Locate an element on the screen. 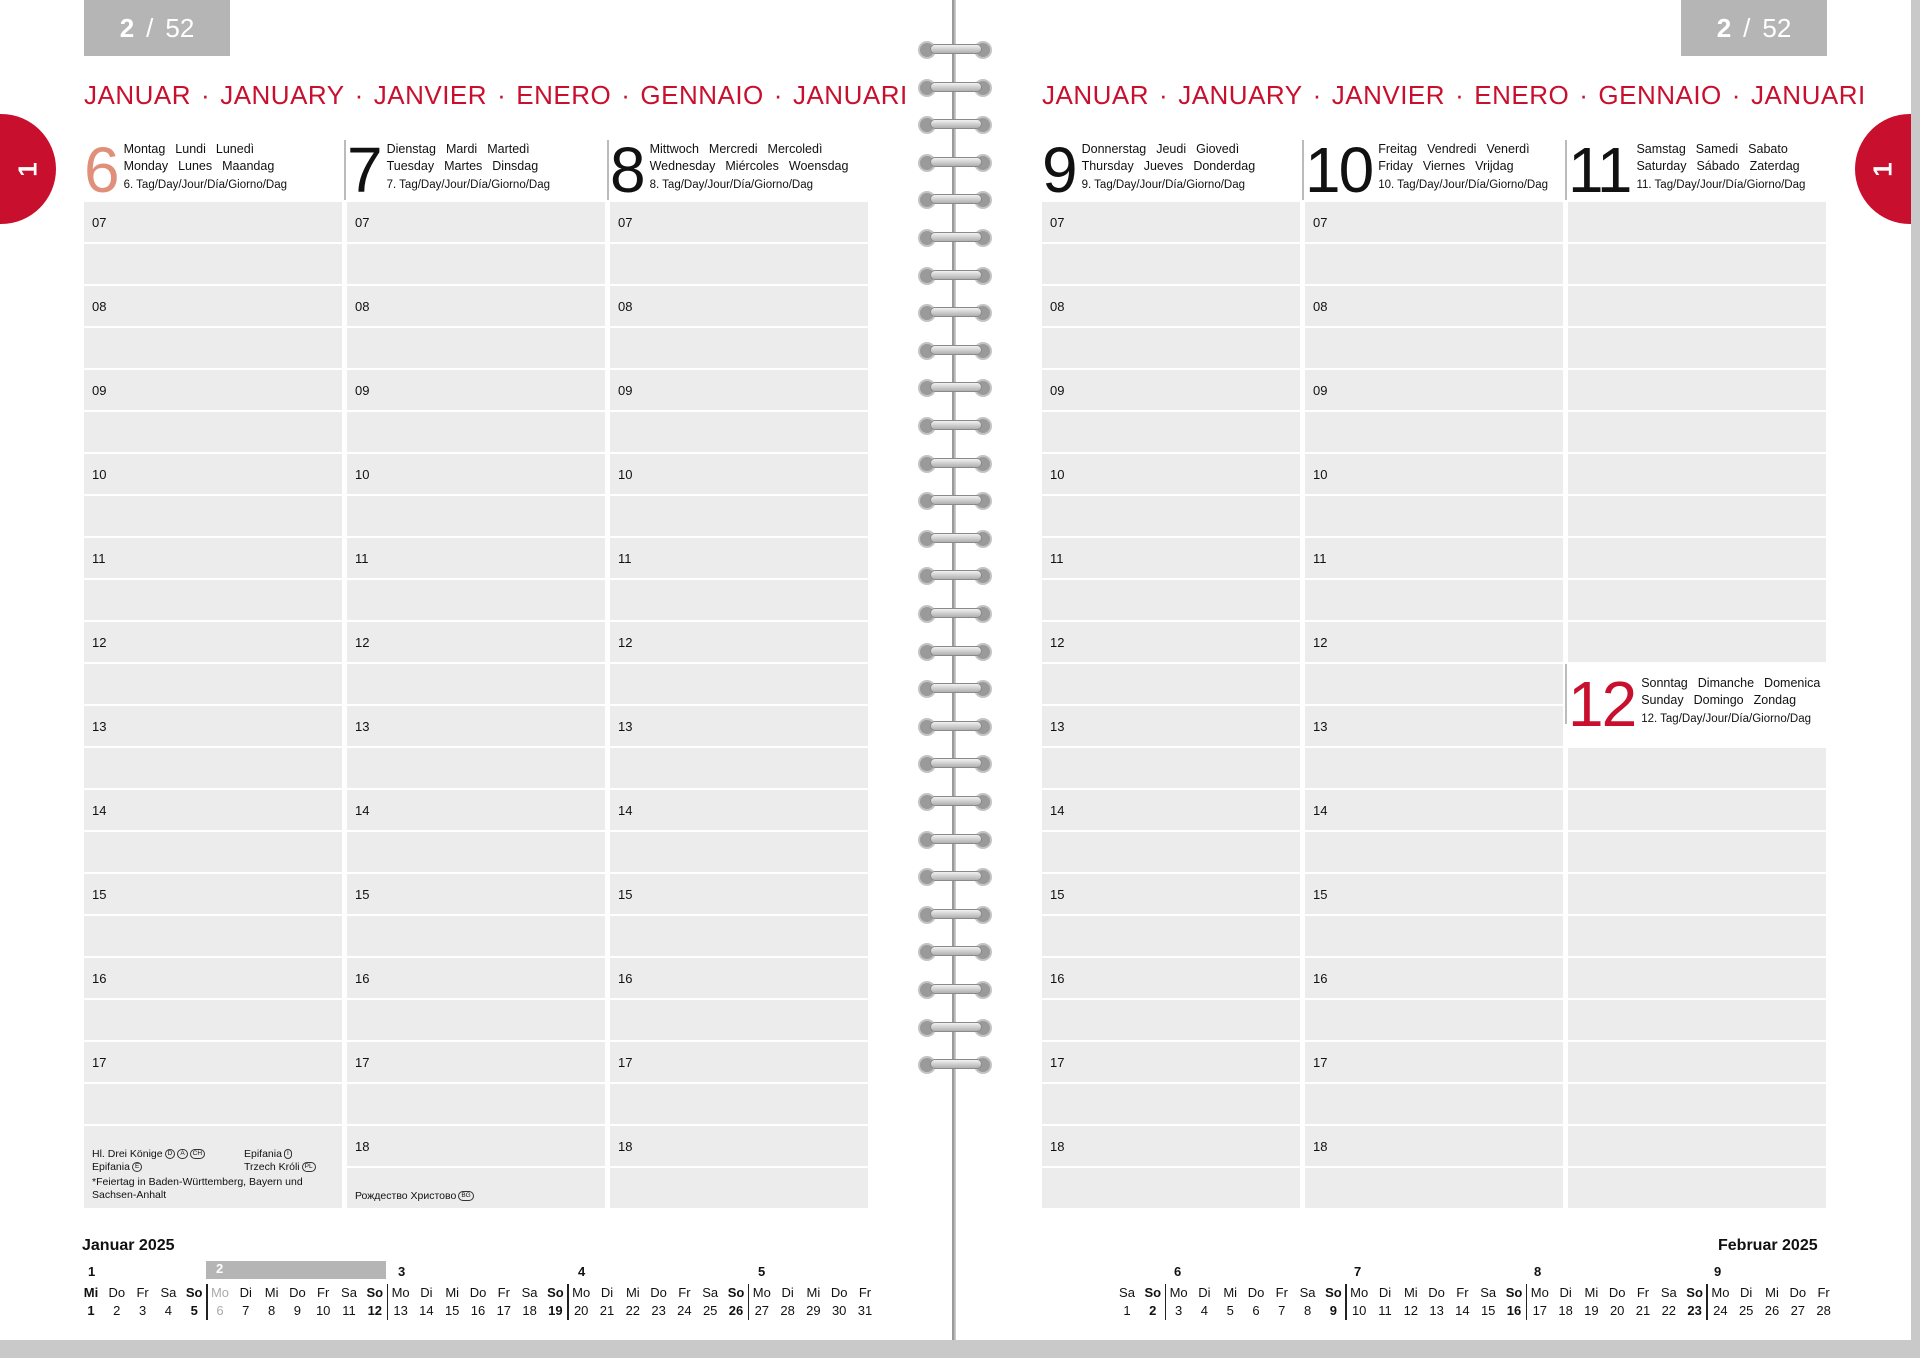  time-slot: 18 is located at coordinates (1171, 1146).